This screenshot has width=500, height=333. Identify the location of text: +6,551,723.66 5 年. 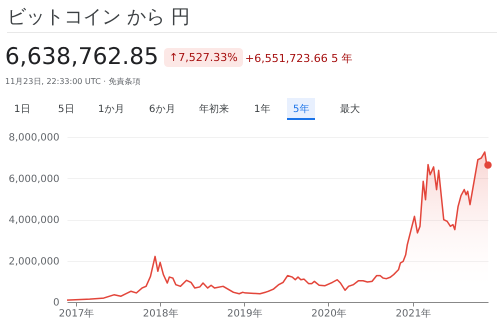
(299, 58).